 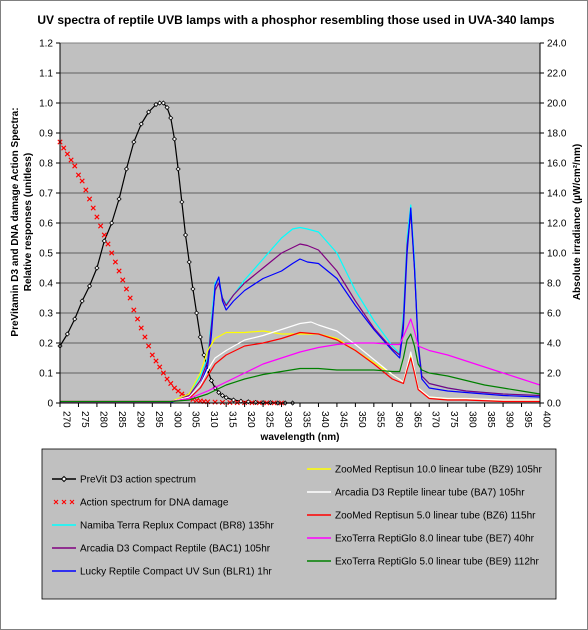 I want to click on x-tick-label: 325, so click(x=269, y=419).